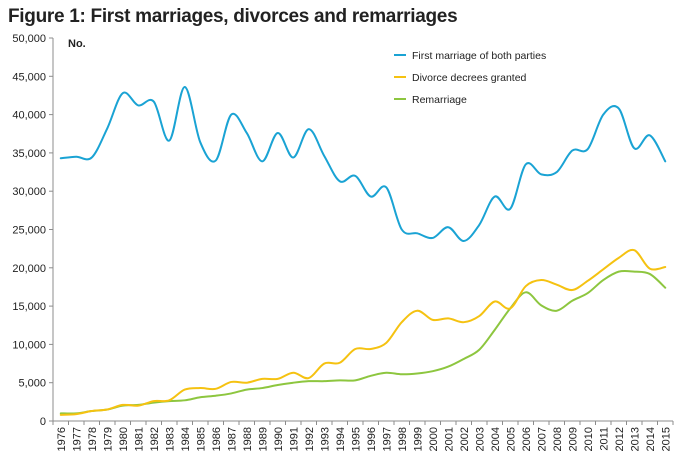 This screenshot has width=688, height=474. Describe the element at coordinates (496, 439) in the screenshot. I see `x-tick-label: 2004` at that location.